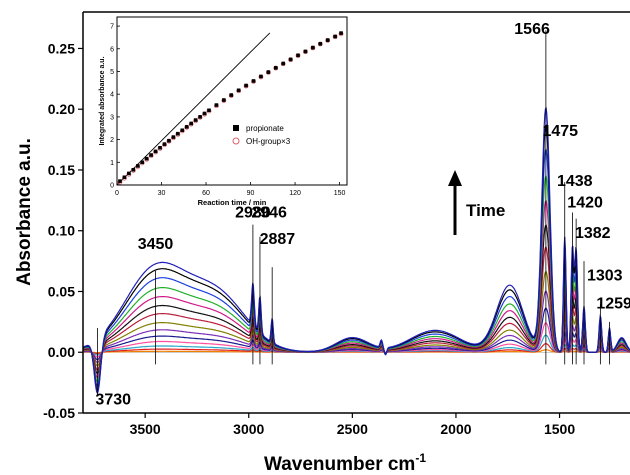  I want to click on peak-label: 1303, so click(605, 276).